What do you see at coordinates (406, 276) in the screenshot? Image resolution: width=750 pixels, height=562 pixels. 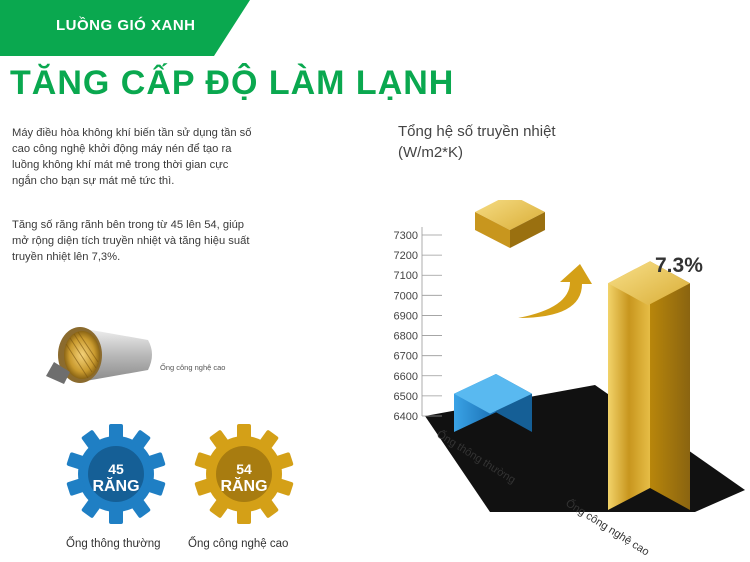 I see `y-tick-label: 7100` at bounding box center [406, 276].